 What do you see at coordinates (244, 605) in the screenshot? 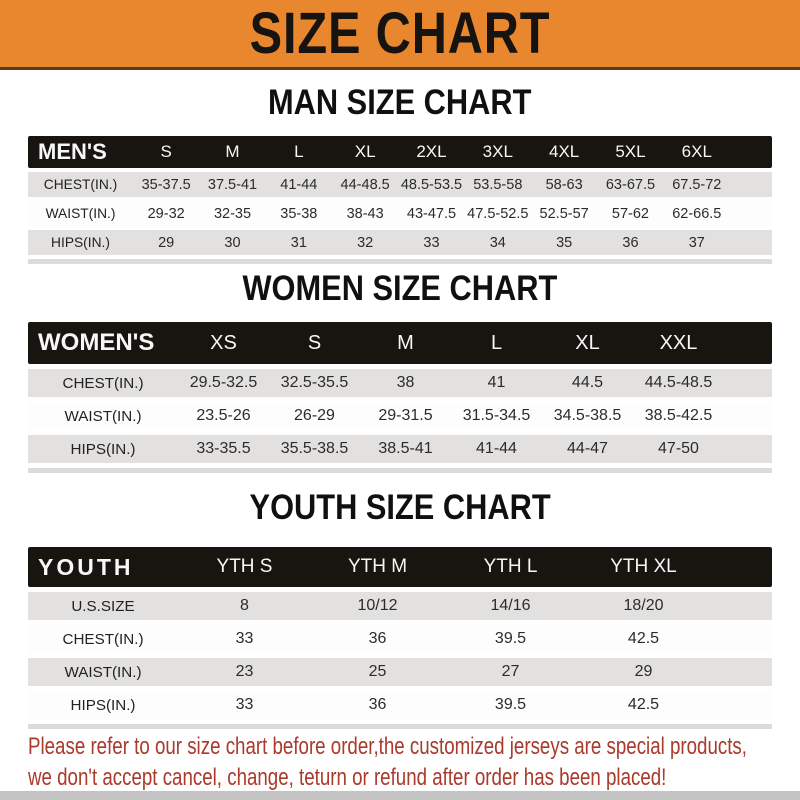
I see `cell-value: 8` at bounding box center [244, 605].